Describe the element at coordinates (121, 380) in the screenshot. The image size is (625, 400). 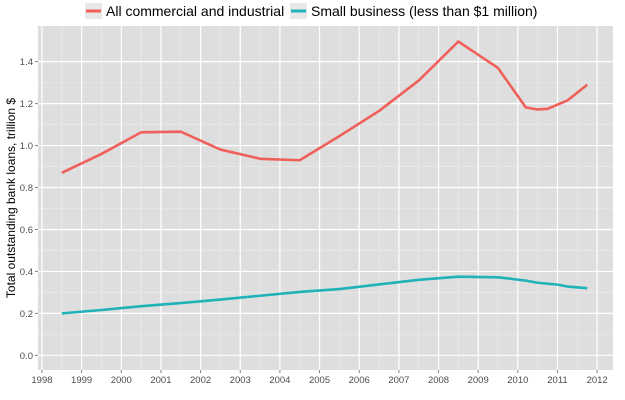
I see `x-tick-label: 2000` at that location.